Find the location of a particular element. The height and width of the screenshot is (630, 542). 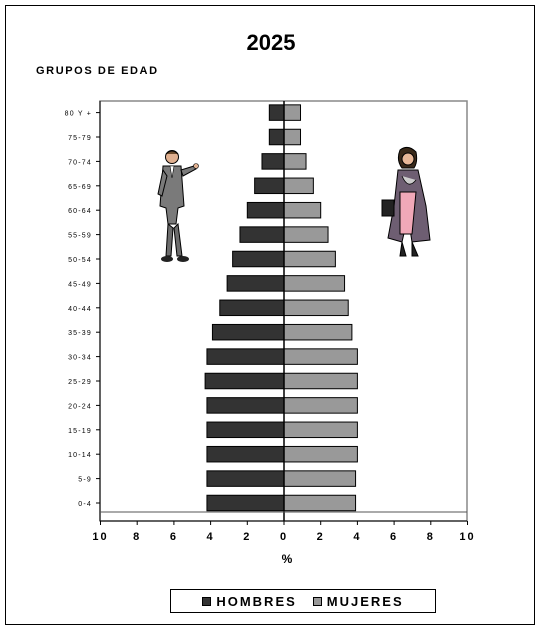

y-tick-label: 45-49 is located at coordinates (80, 284).